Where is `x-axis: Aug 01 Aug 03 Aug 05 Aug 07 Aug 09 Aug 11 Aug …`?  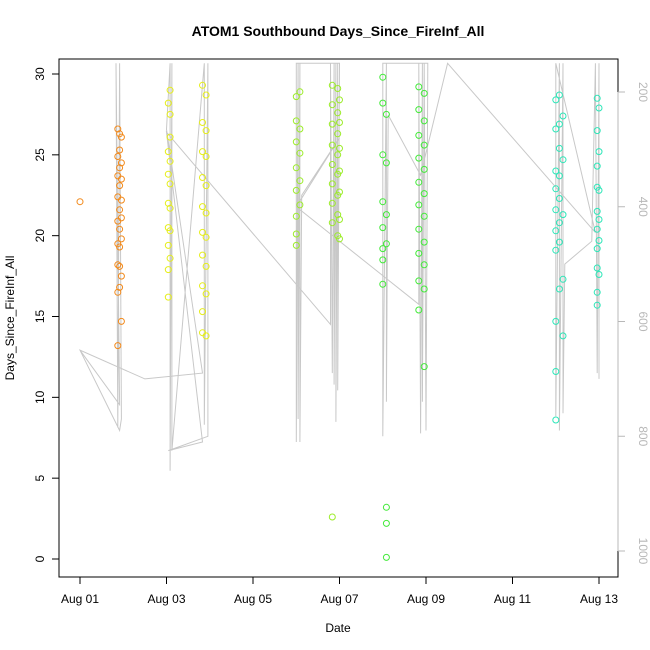
x-axis: Aug 01 Aug 03 Aug 05 Aug 07 Aug 09 Aug 11 Aug … is located at coordinates (339, 591).